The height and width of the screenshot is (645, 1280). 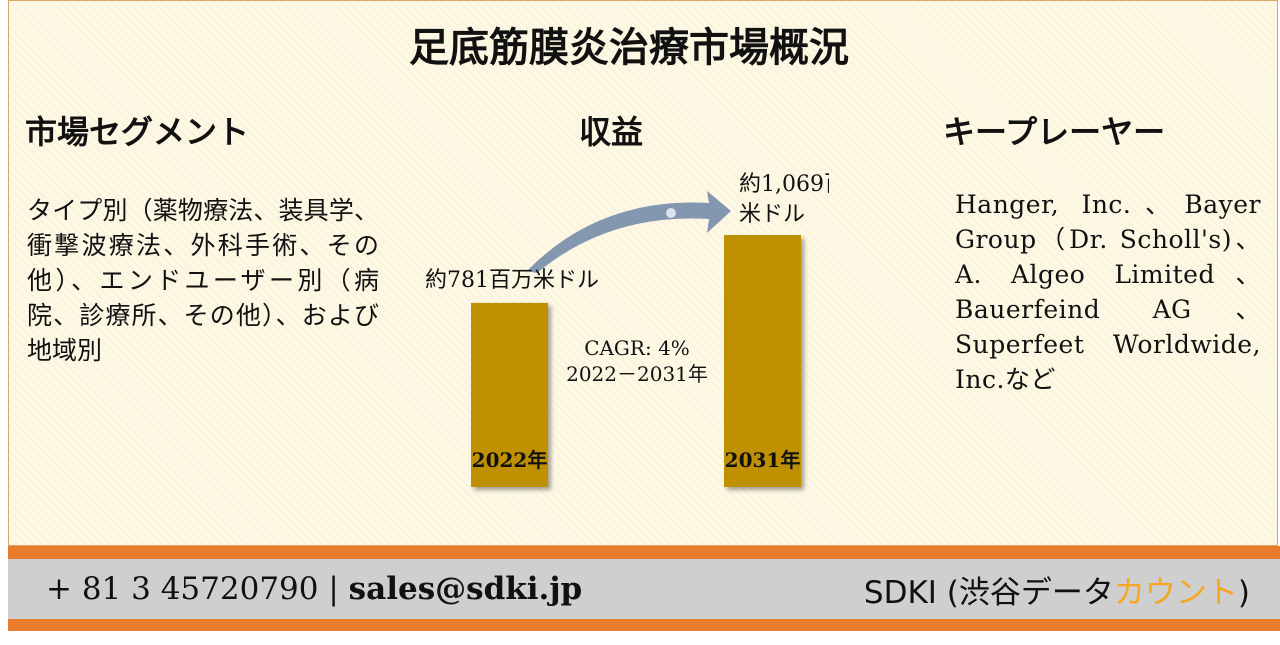 What do you see at coordinates (671, 213) in the screenshot?
I see `arrow-dot` at bounding box center [671, 213].